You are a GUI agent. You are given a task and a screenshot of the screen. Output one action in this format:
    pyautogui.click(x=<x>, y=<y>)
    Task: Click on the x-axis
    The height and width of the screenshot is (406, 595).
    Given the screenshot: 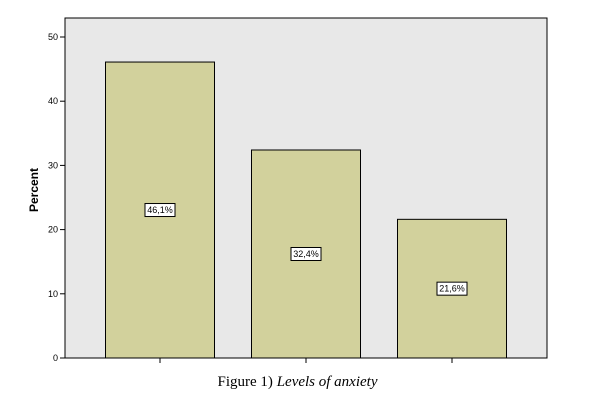 What is the action you would take?
    pyautogui.click(x=306, y=360)
    